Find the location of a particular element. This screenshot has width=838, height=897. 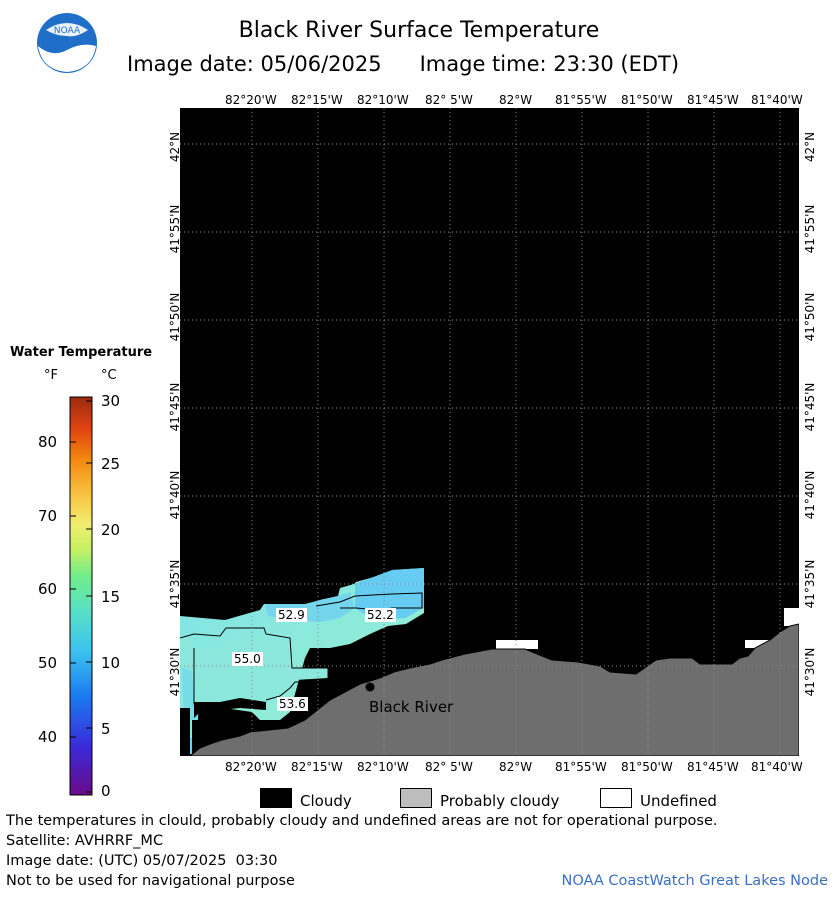

temp-label: 52.2 is located at coordinates (380, 615).